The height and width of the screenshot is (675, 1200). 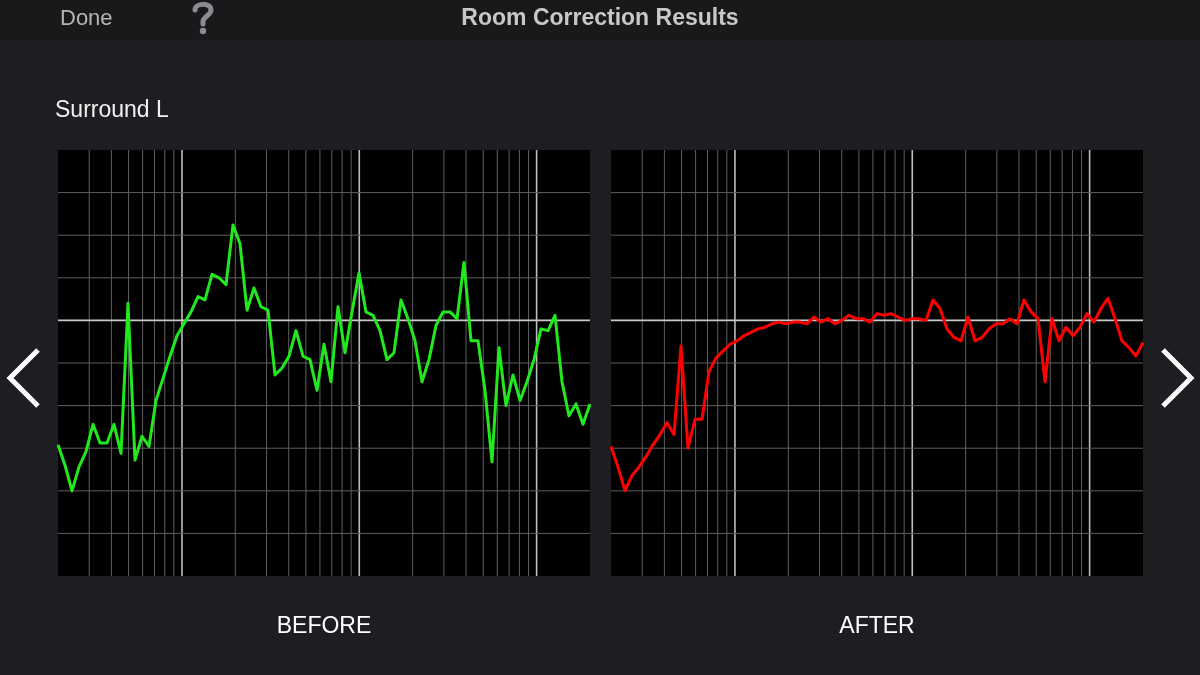 What do you see at coordinates (600, 17) in the screenshot?
I see `chart-title: Room Correction Results` at bounding box center [600, 17].